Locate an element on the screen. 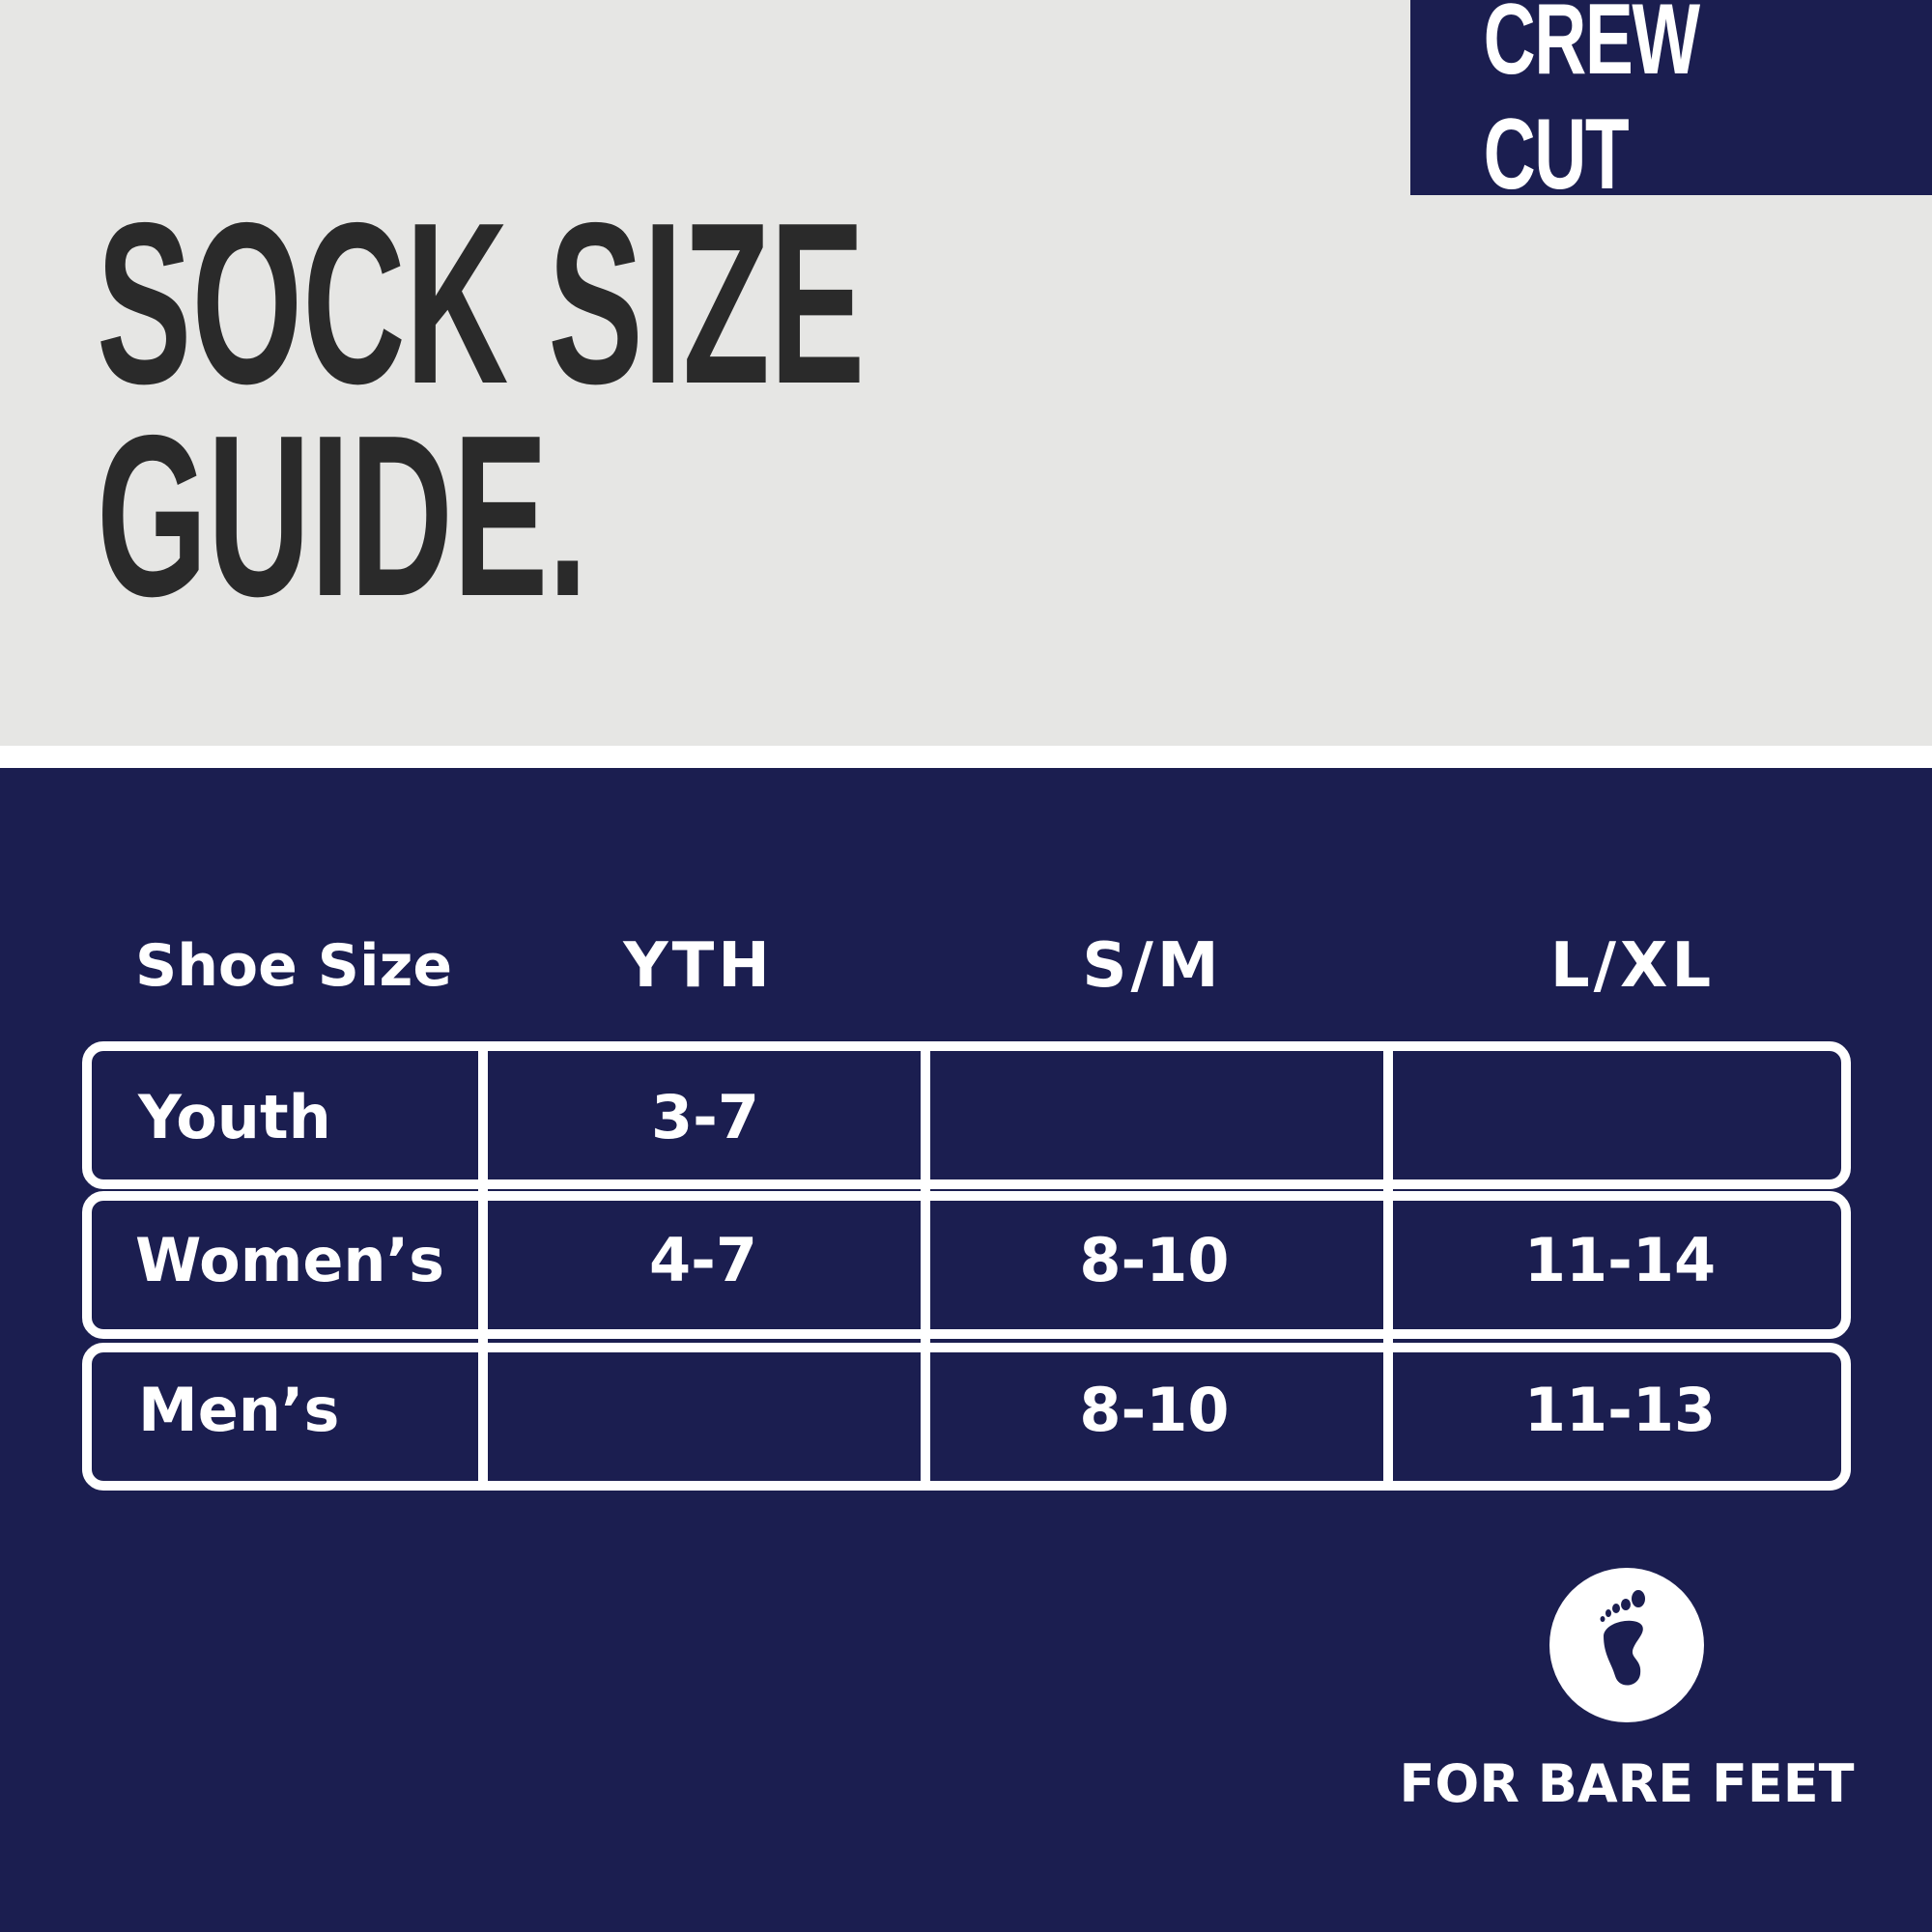 The height and width of the screenshot is (1932, 1932). cell-mens-sm: 8-10 is located at coordinates (1154, 1410).